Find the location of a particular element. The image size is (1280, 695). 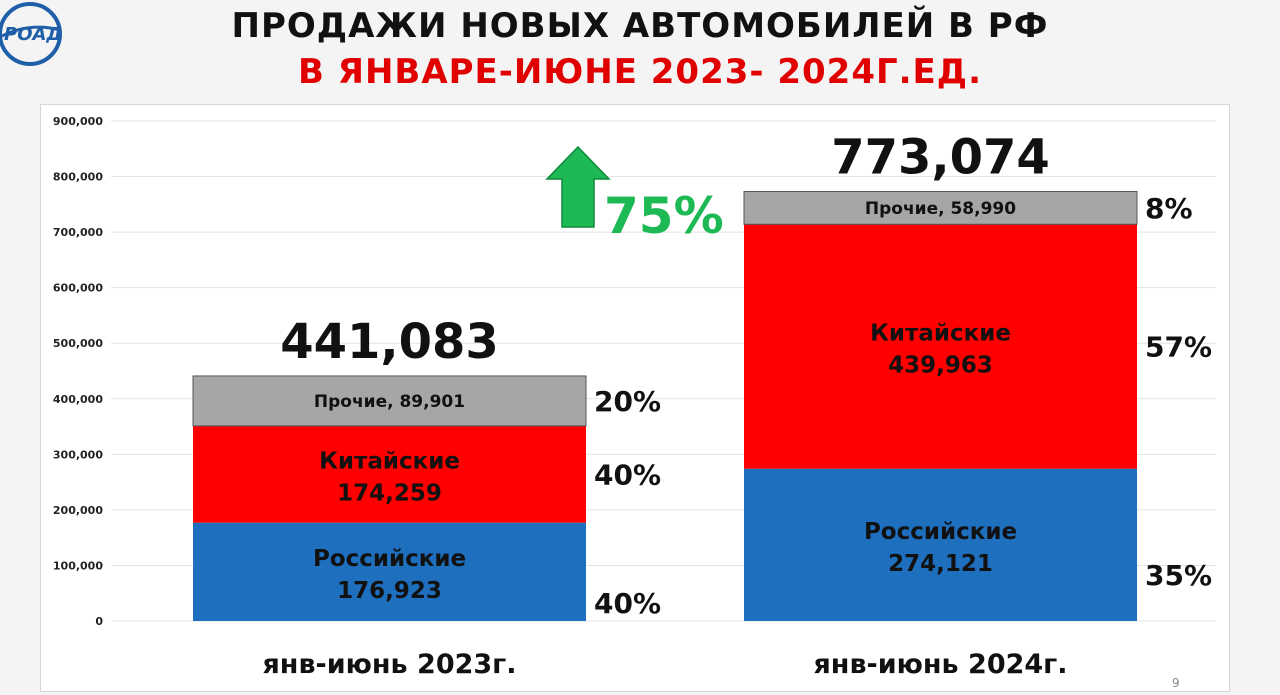

title-line-1: ПРОДАЖИ НОВЫХ АВТОМОБИЛЕЙ В РФ is located at coordinates (640, 26).